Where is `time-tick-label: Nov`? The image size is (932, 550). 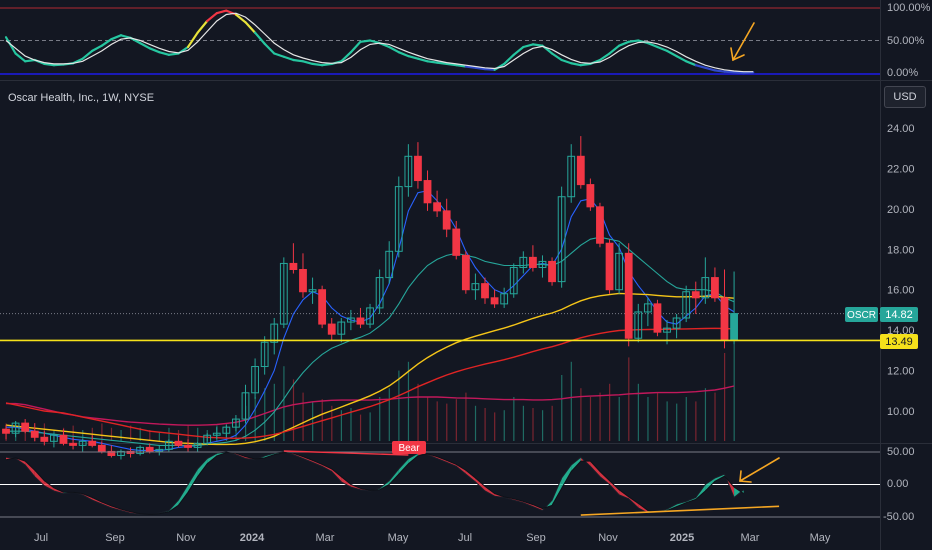 time-tick-label: Nov is located at coordinates (608, 538).